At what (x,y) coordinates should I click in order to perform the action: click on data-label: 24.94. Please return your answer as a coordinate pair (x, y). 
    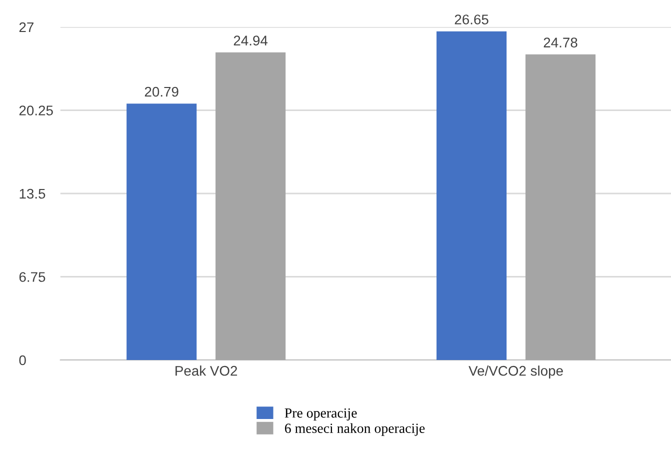
    Looking at the image, I should click on (251, 41).